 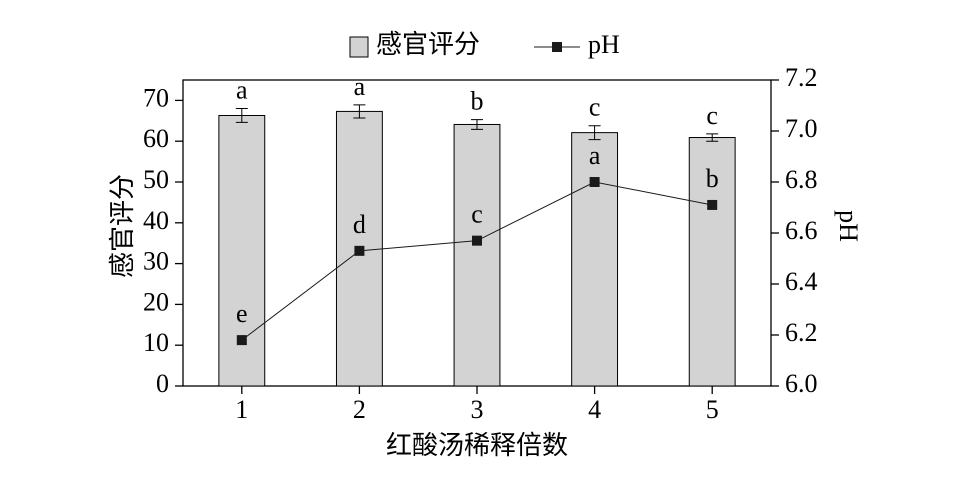 I want to click on y-tick-label: 30, so click(x=156, y=261).